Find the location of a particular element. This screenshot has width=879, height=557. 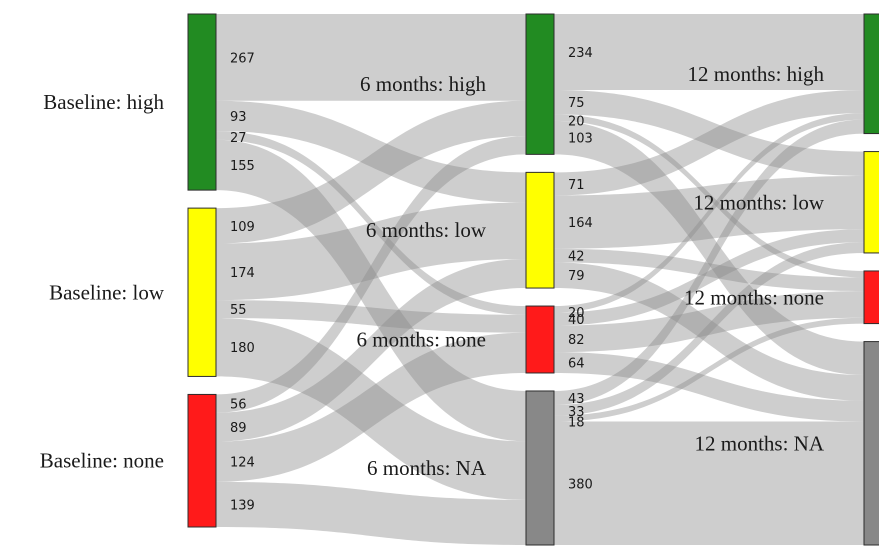

flow-value-label-6-months-high-to-12-months-low: 75 is located at coordinates (576, 103).